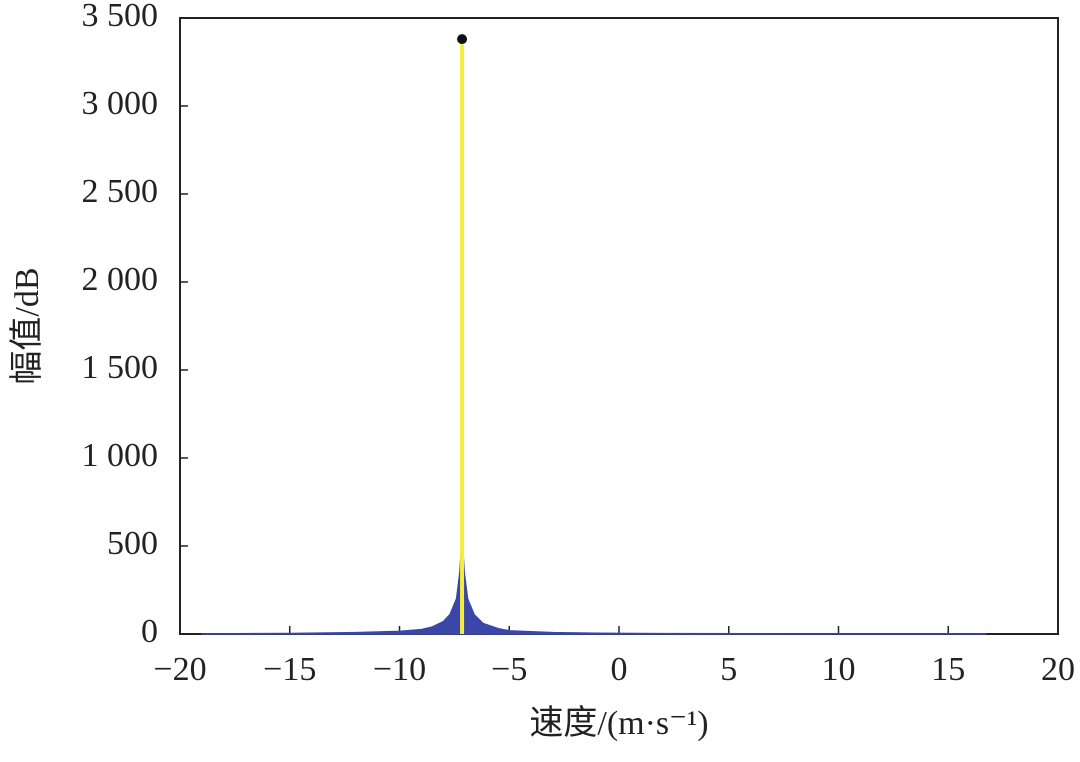  Describe the element at coordinates (120, 17) in the screenshot. I see `y-tick-label: 3 500` at that location.